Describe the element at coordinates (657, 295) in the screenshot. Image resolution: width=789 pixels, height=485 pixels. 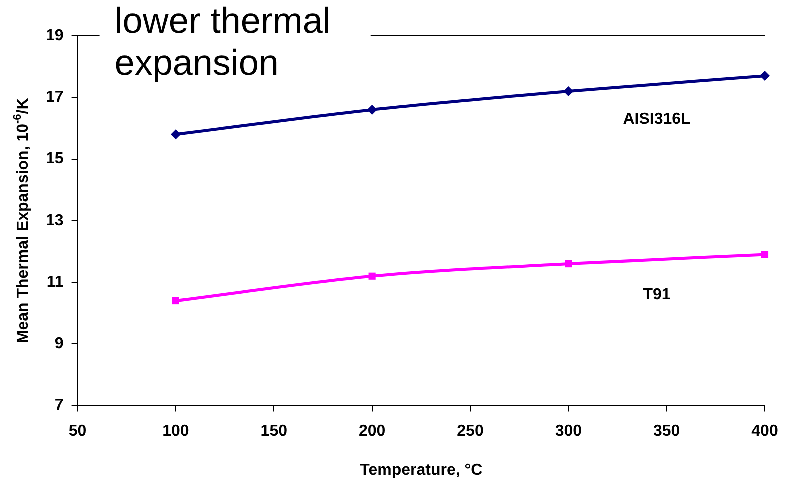
I see `series-label: T91` at that location.